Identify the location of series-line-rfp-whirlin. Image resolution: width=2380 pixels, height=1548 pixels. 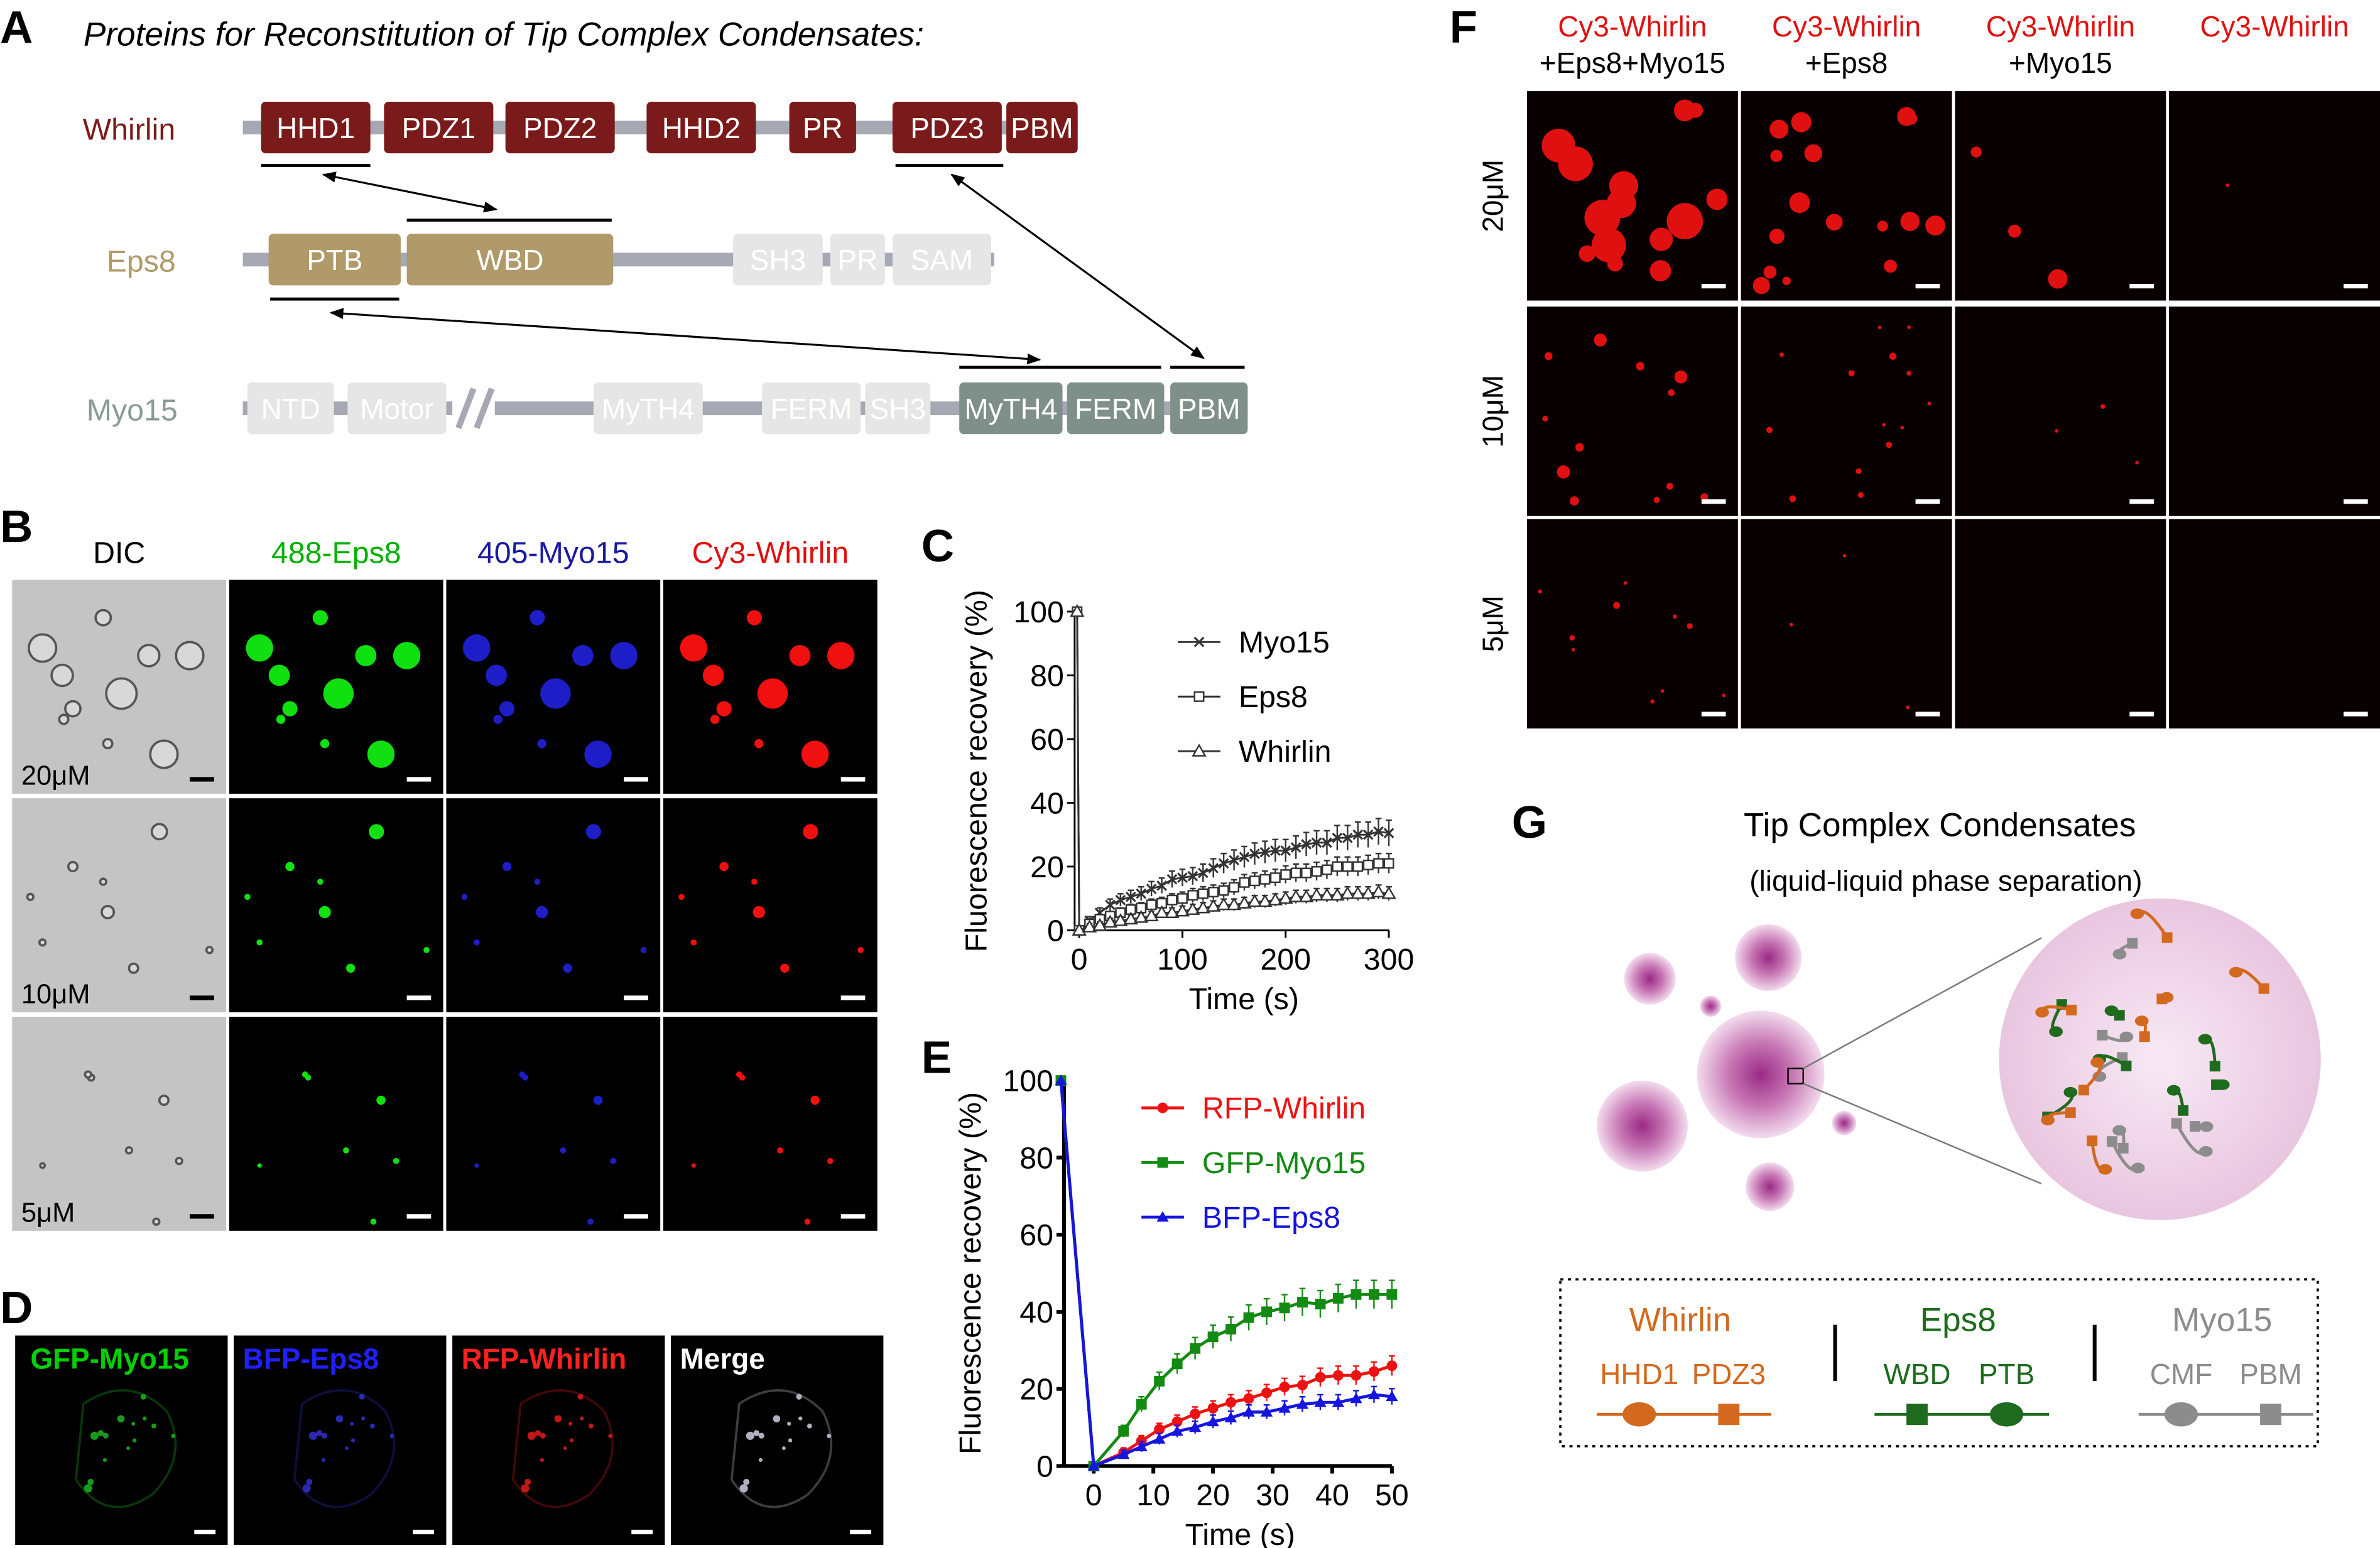
(1226, 1275).